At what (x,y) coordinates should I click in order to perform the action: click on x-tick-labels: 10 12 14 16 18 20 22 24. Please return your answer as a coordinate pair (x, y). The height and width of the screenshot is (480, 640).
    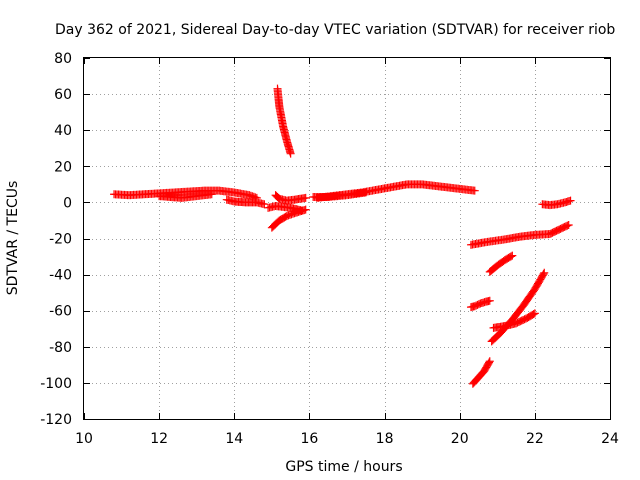
    Looking at the image, I should click on (347, 439).